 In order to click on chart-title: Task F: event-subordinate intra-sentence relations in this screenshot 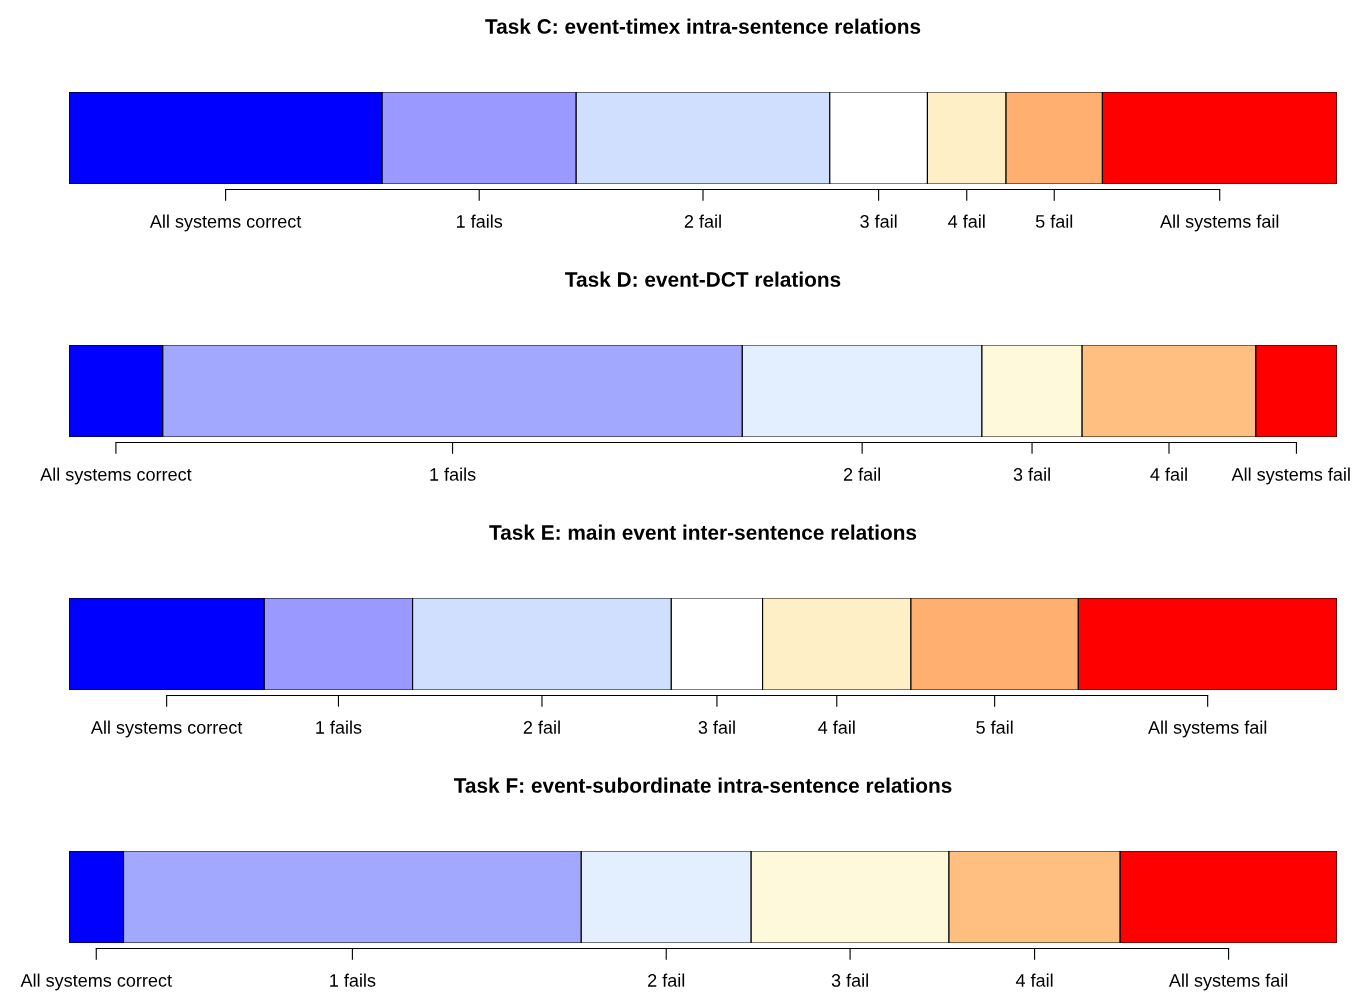, I will do `click(702, 785)`.